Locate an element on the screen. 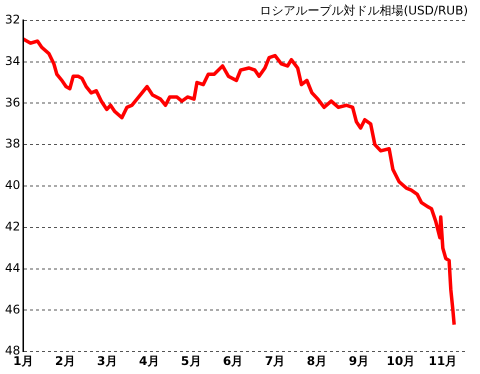 Image resolution: width=480 pixels, height=374 pixels. y-tick-label: 32 is located at coordinates (12, 19).